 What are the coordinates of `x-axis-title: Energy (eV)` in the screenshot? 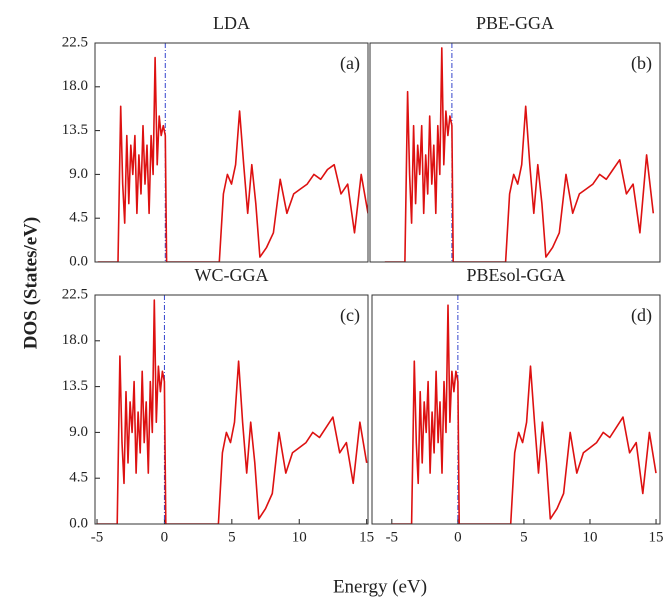 It's located at (380, 586).